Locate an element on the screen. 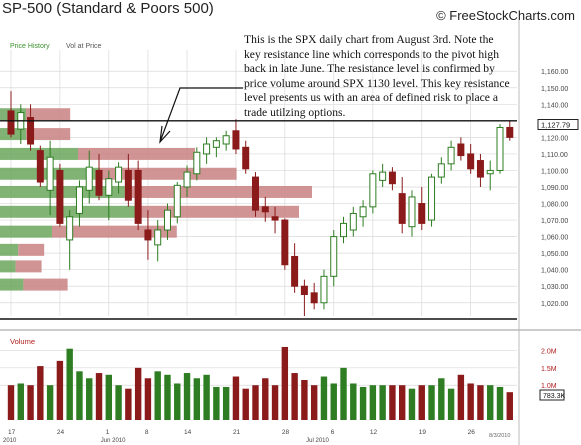 Image resolution: width=581 pixels, height=445 pixels. volume-tick-label: 1.5M is located at coordinates (549, 369).